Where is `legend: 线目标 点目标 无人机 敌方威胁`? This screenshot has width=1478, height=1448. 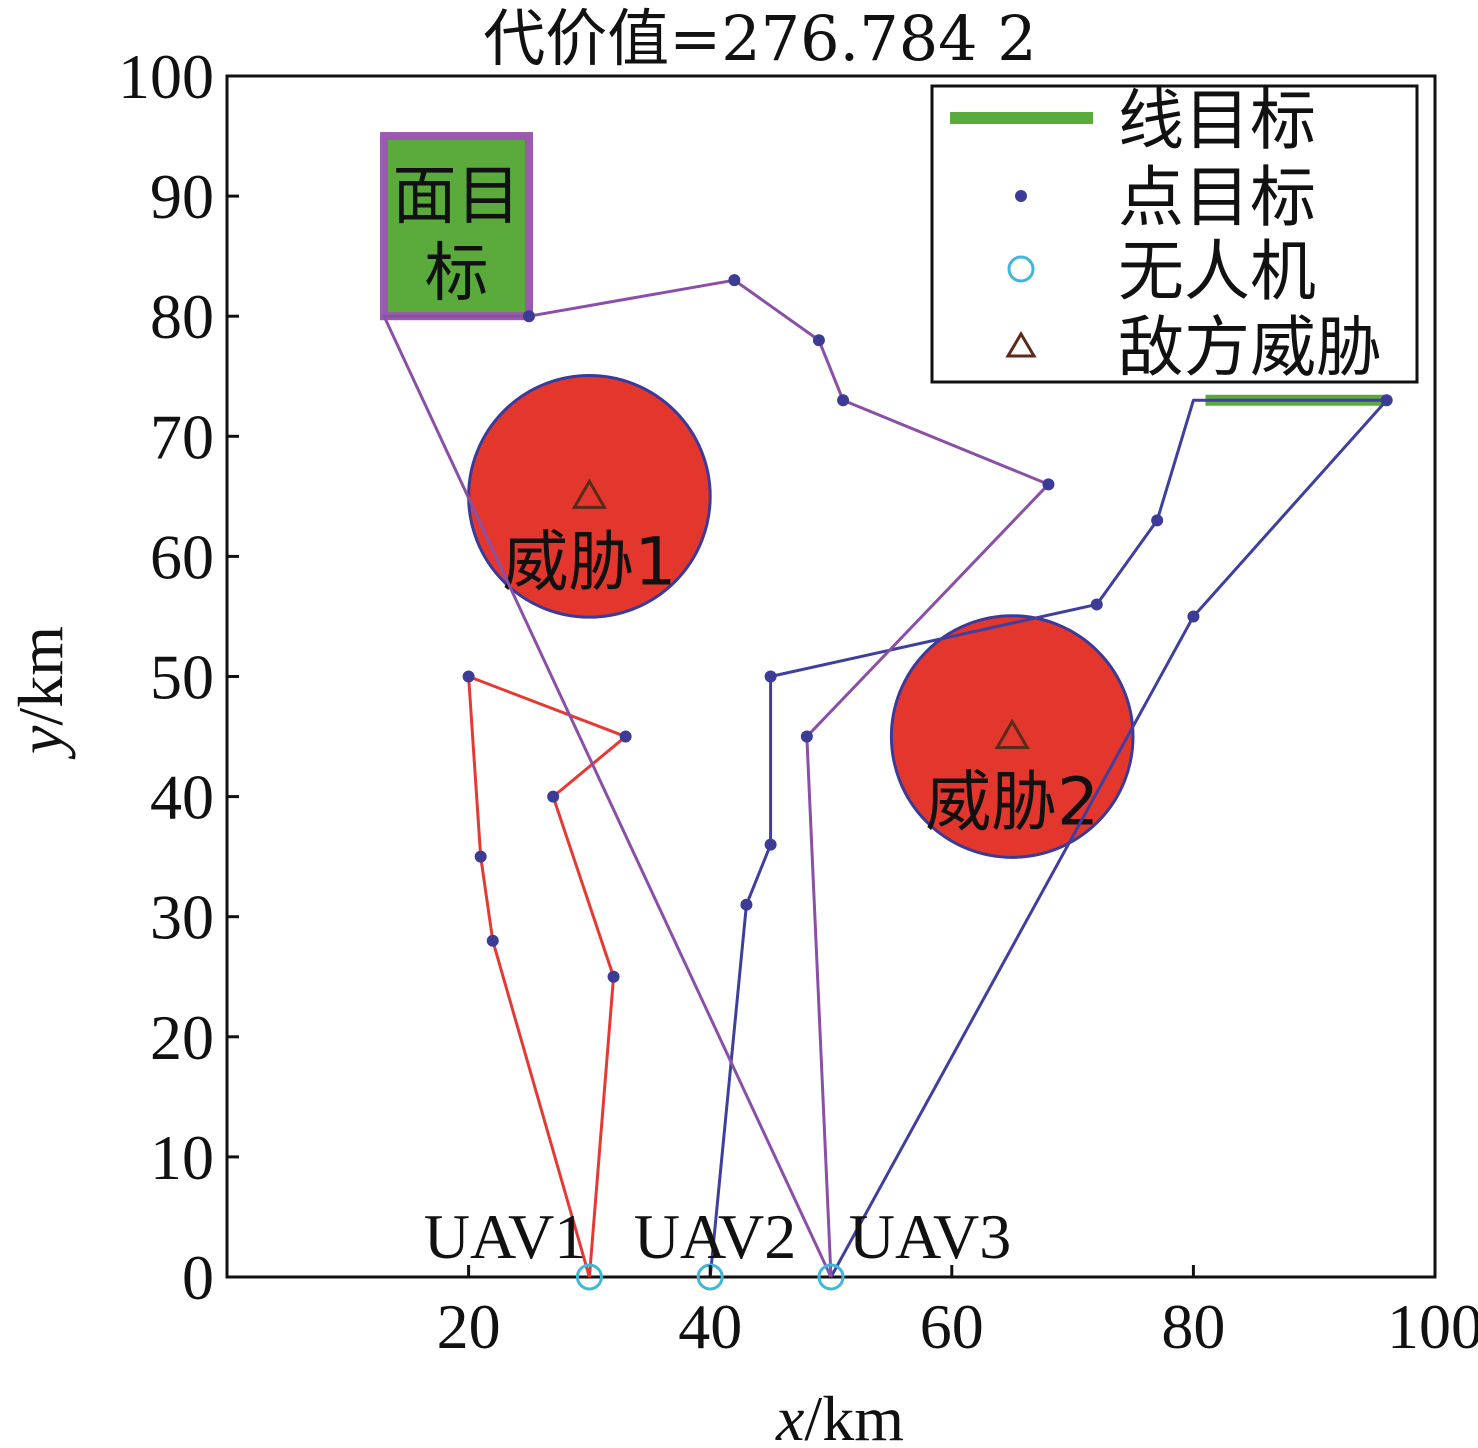 legend: 线目标 点目标 无人机 敌方威胁 is located at coordinates (1174, 234).